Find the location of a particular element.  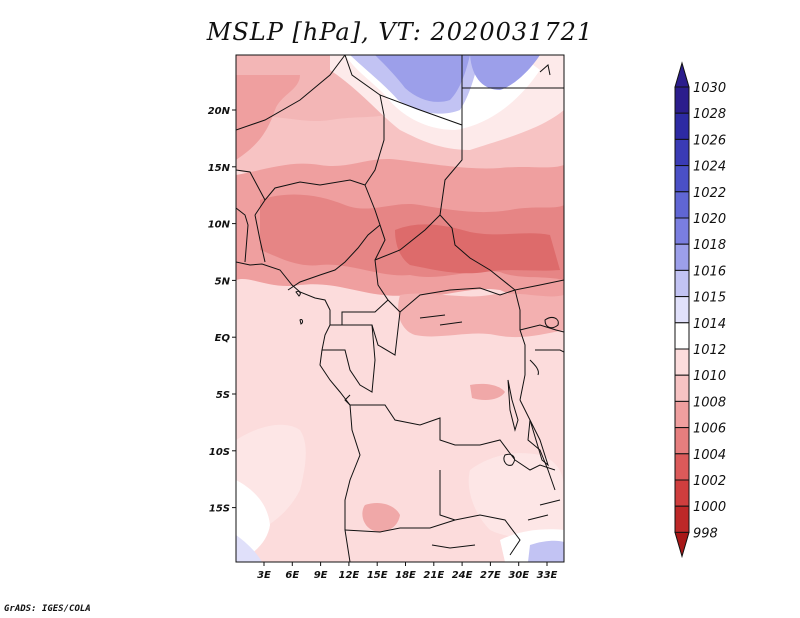

colorbar-label: 1010 is located at coordinates (709, 376).